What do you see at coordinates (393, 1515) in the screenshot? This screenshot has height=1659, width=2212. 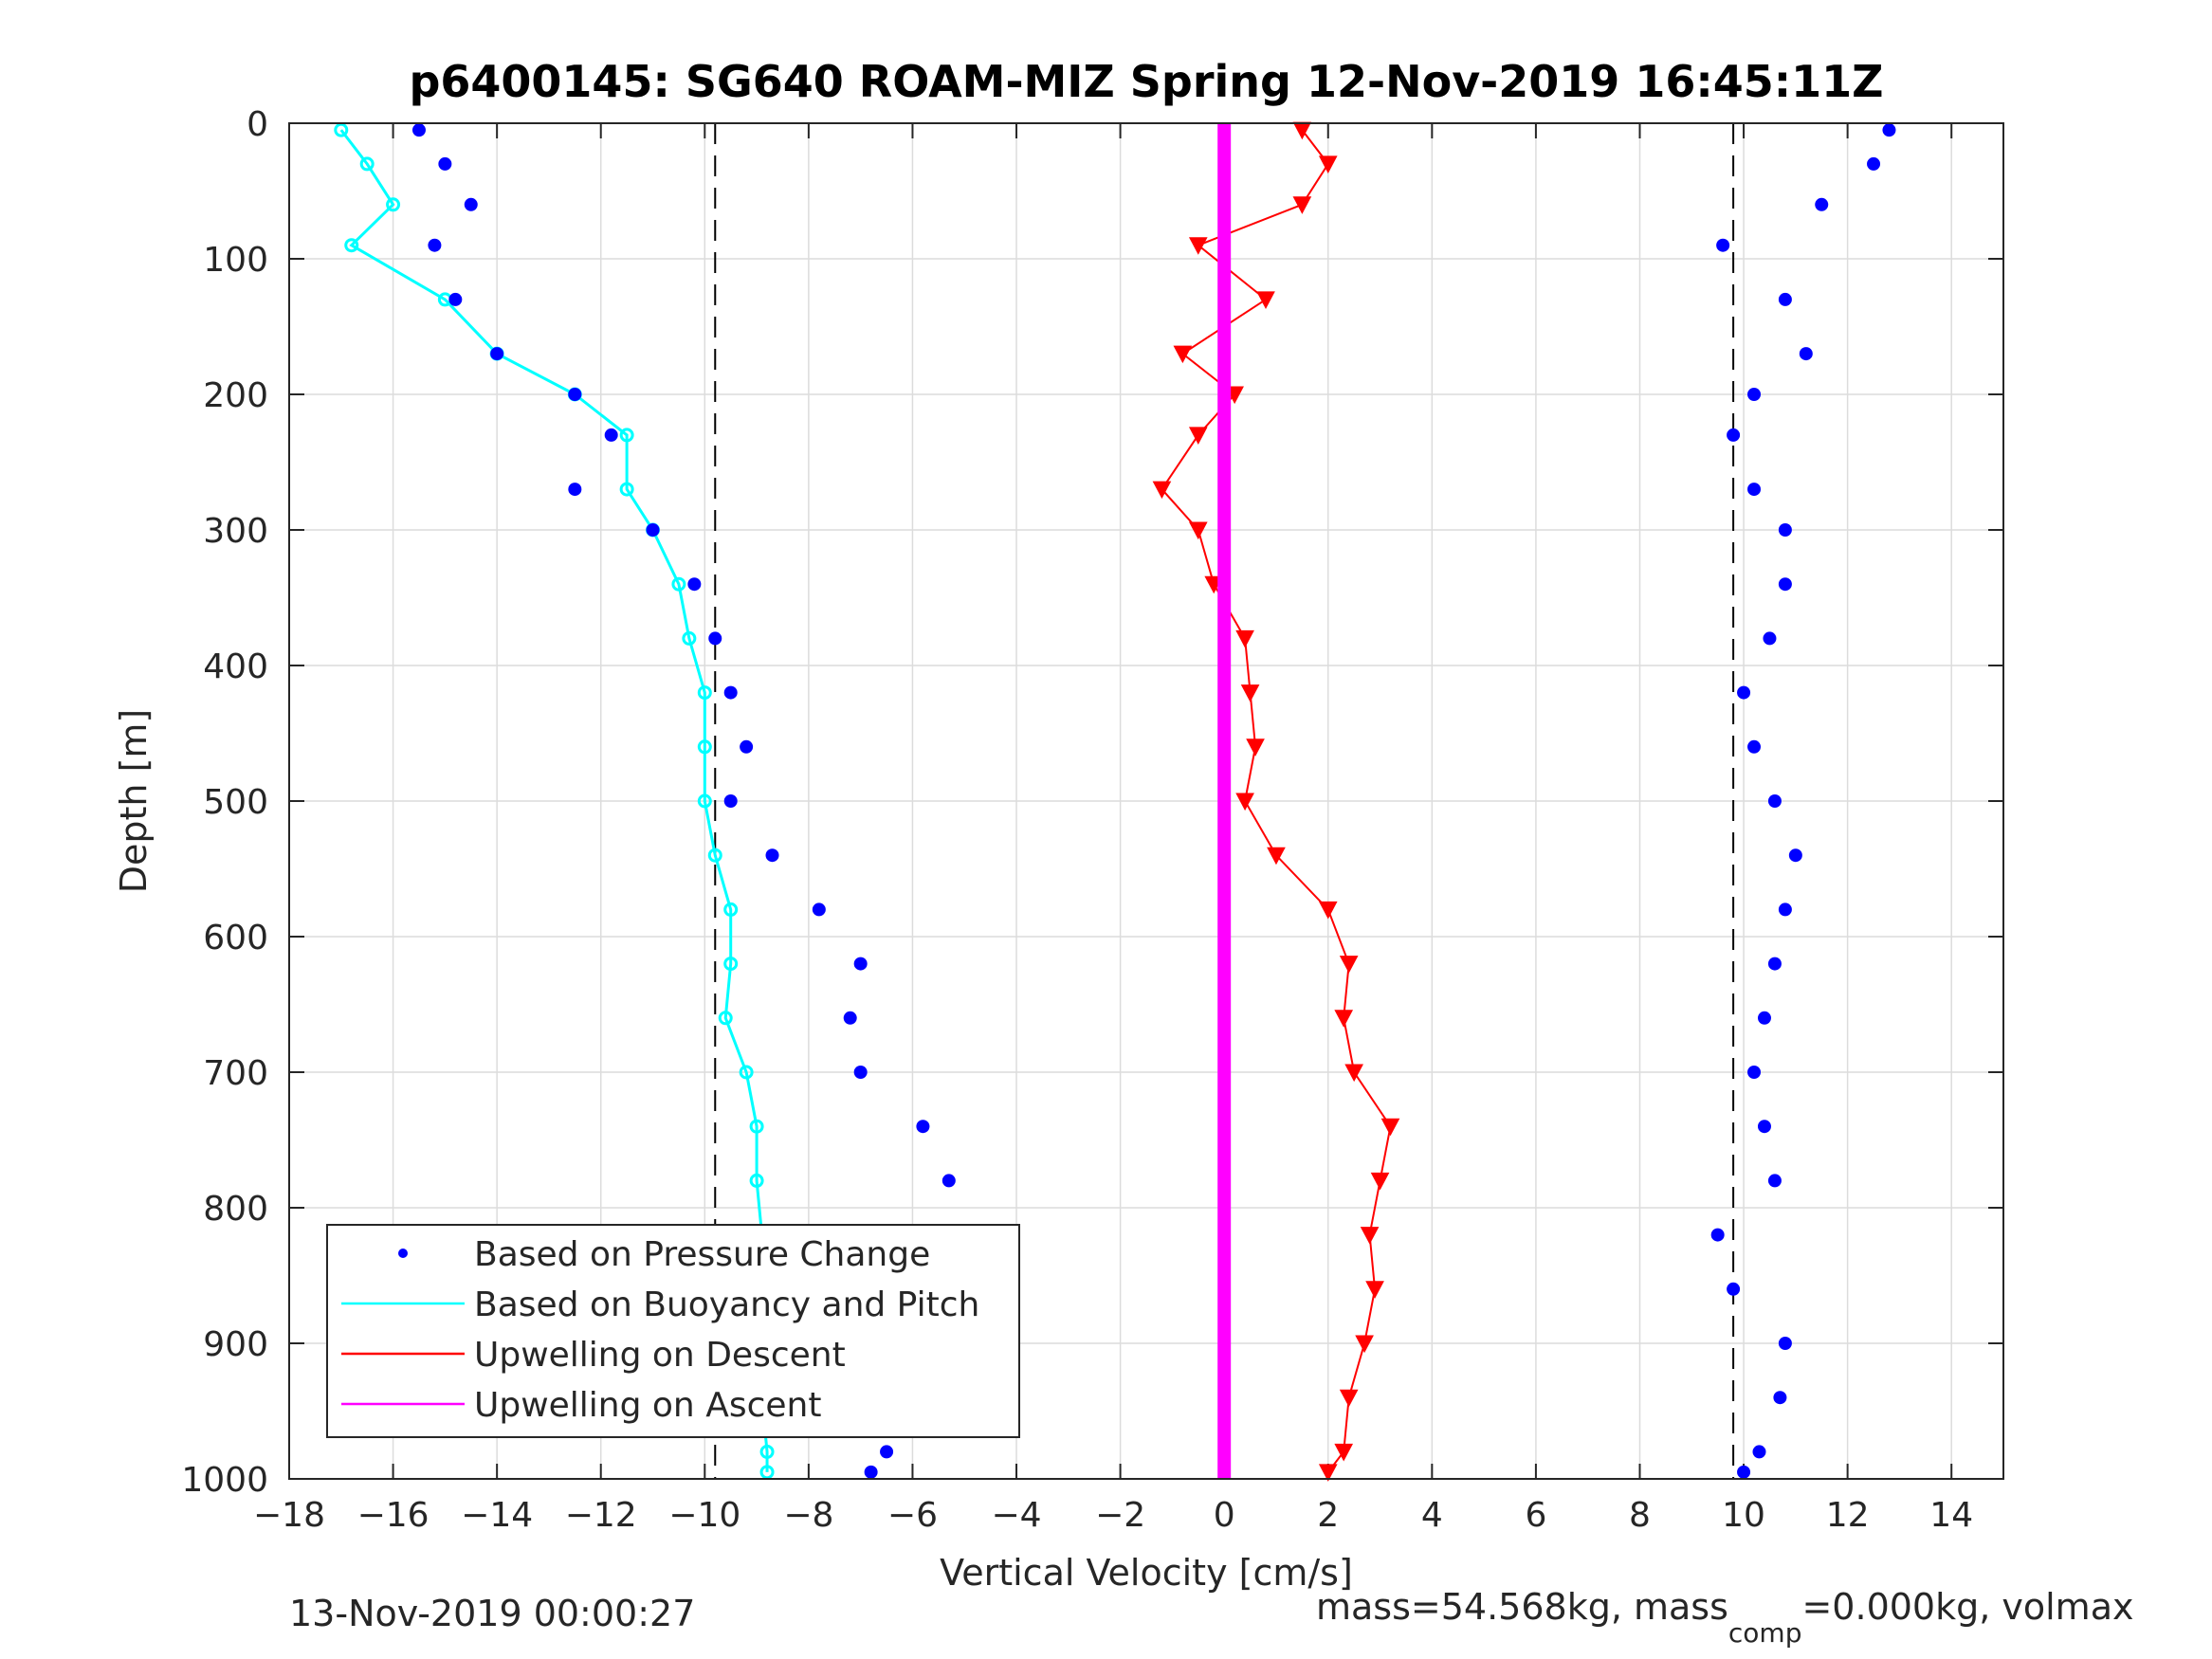 I see `x-tick-label: −16` at bounding box center [393, 1515].